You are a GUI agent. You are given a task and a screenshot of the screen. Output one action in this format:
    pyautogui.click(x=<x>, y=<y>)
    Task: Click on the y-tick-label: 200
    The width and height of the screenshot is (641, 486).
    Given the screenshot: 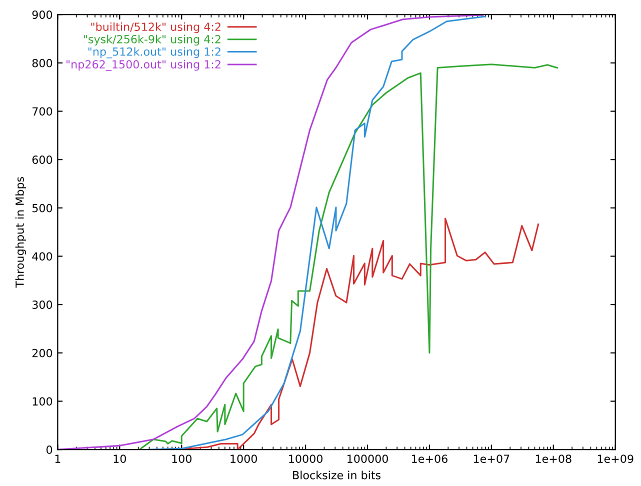 What is the action you would take?
    pyautogui.click(x=42, y=353)
    